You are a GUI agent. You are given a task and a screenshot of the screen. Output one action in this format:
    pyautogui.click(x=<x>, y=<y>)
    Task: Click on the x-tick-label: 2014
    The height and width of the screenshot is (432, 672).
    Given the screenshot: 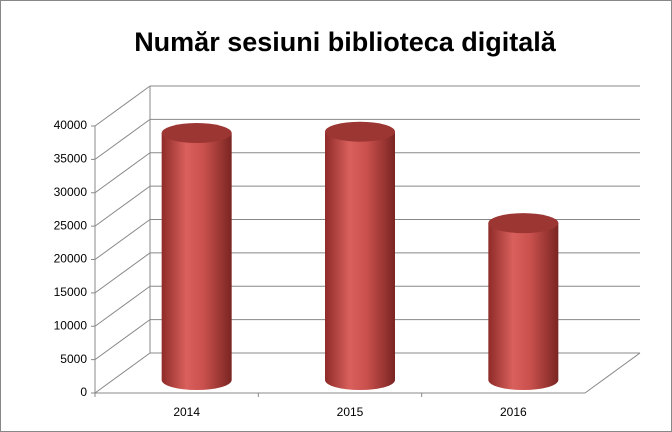 What is the action you would take?
    pyautogui.click(x=186, y=412)
    